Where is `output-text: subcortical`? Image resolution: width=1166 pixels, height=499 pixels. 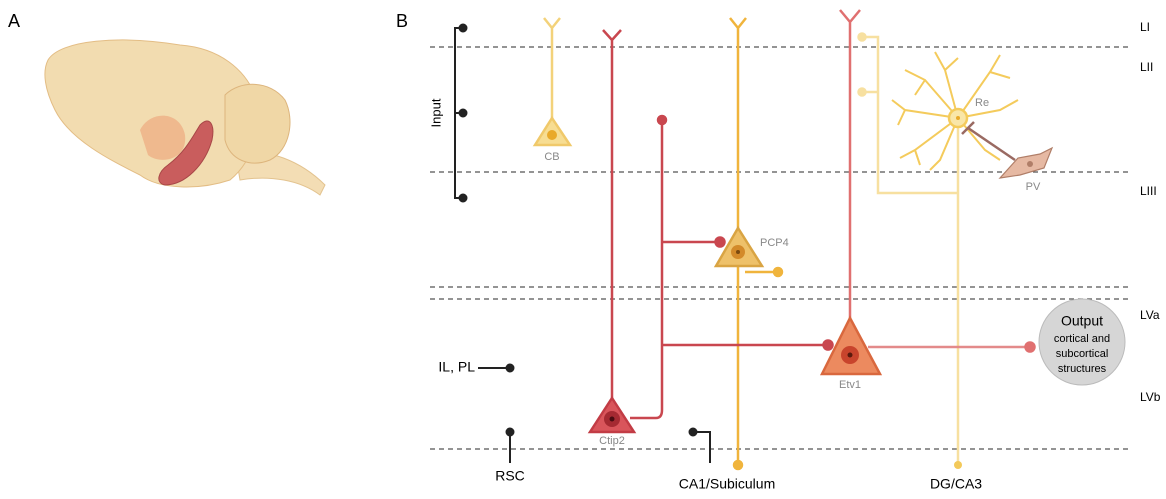 output-text: subcortical is located at coordinates (1082, 354).